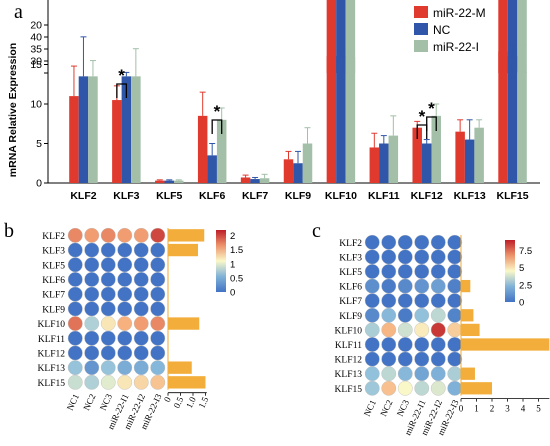  What do you see at coordinates (108, 338) in the screenshot?
I see `heatmap-cell-KLF11-NC3` at bounding box center [108, 338].